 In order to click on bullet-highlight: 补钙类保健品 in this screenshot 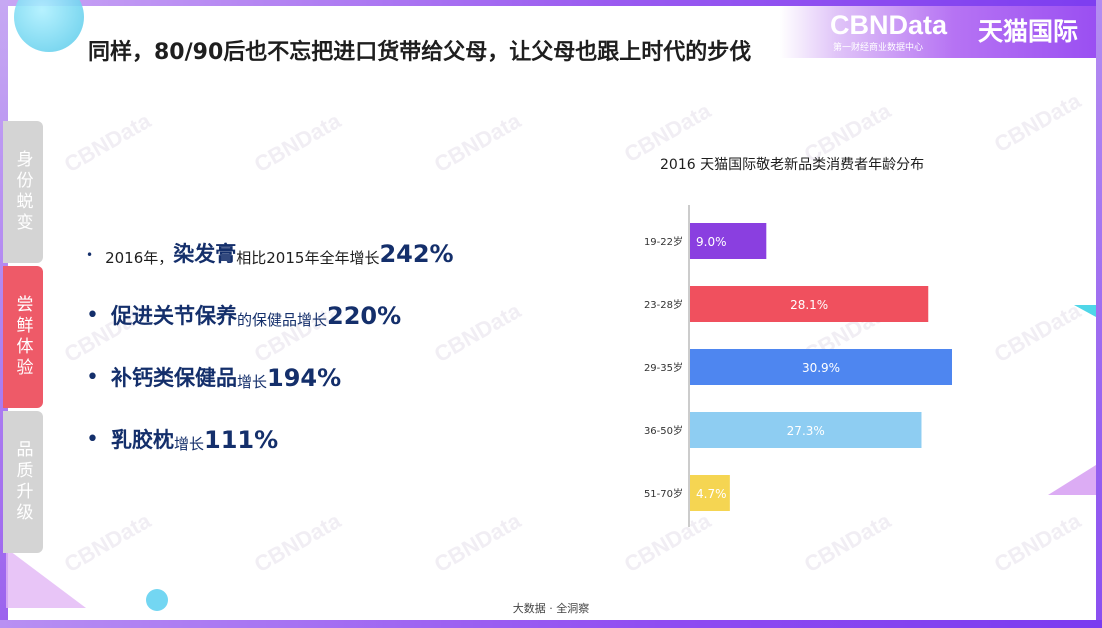, I will do `click(173, 378)`.